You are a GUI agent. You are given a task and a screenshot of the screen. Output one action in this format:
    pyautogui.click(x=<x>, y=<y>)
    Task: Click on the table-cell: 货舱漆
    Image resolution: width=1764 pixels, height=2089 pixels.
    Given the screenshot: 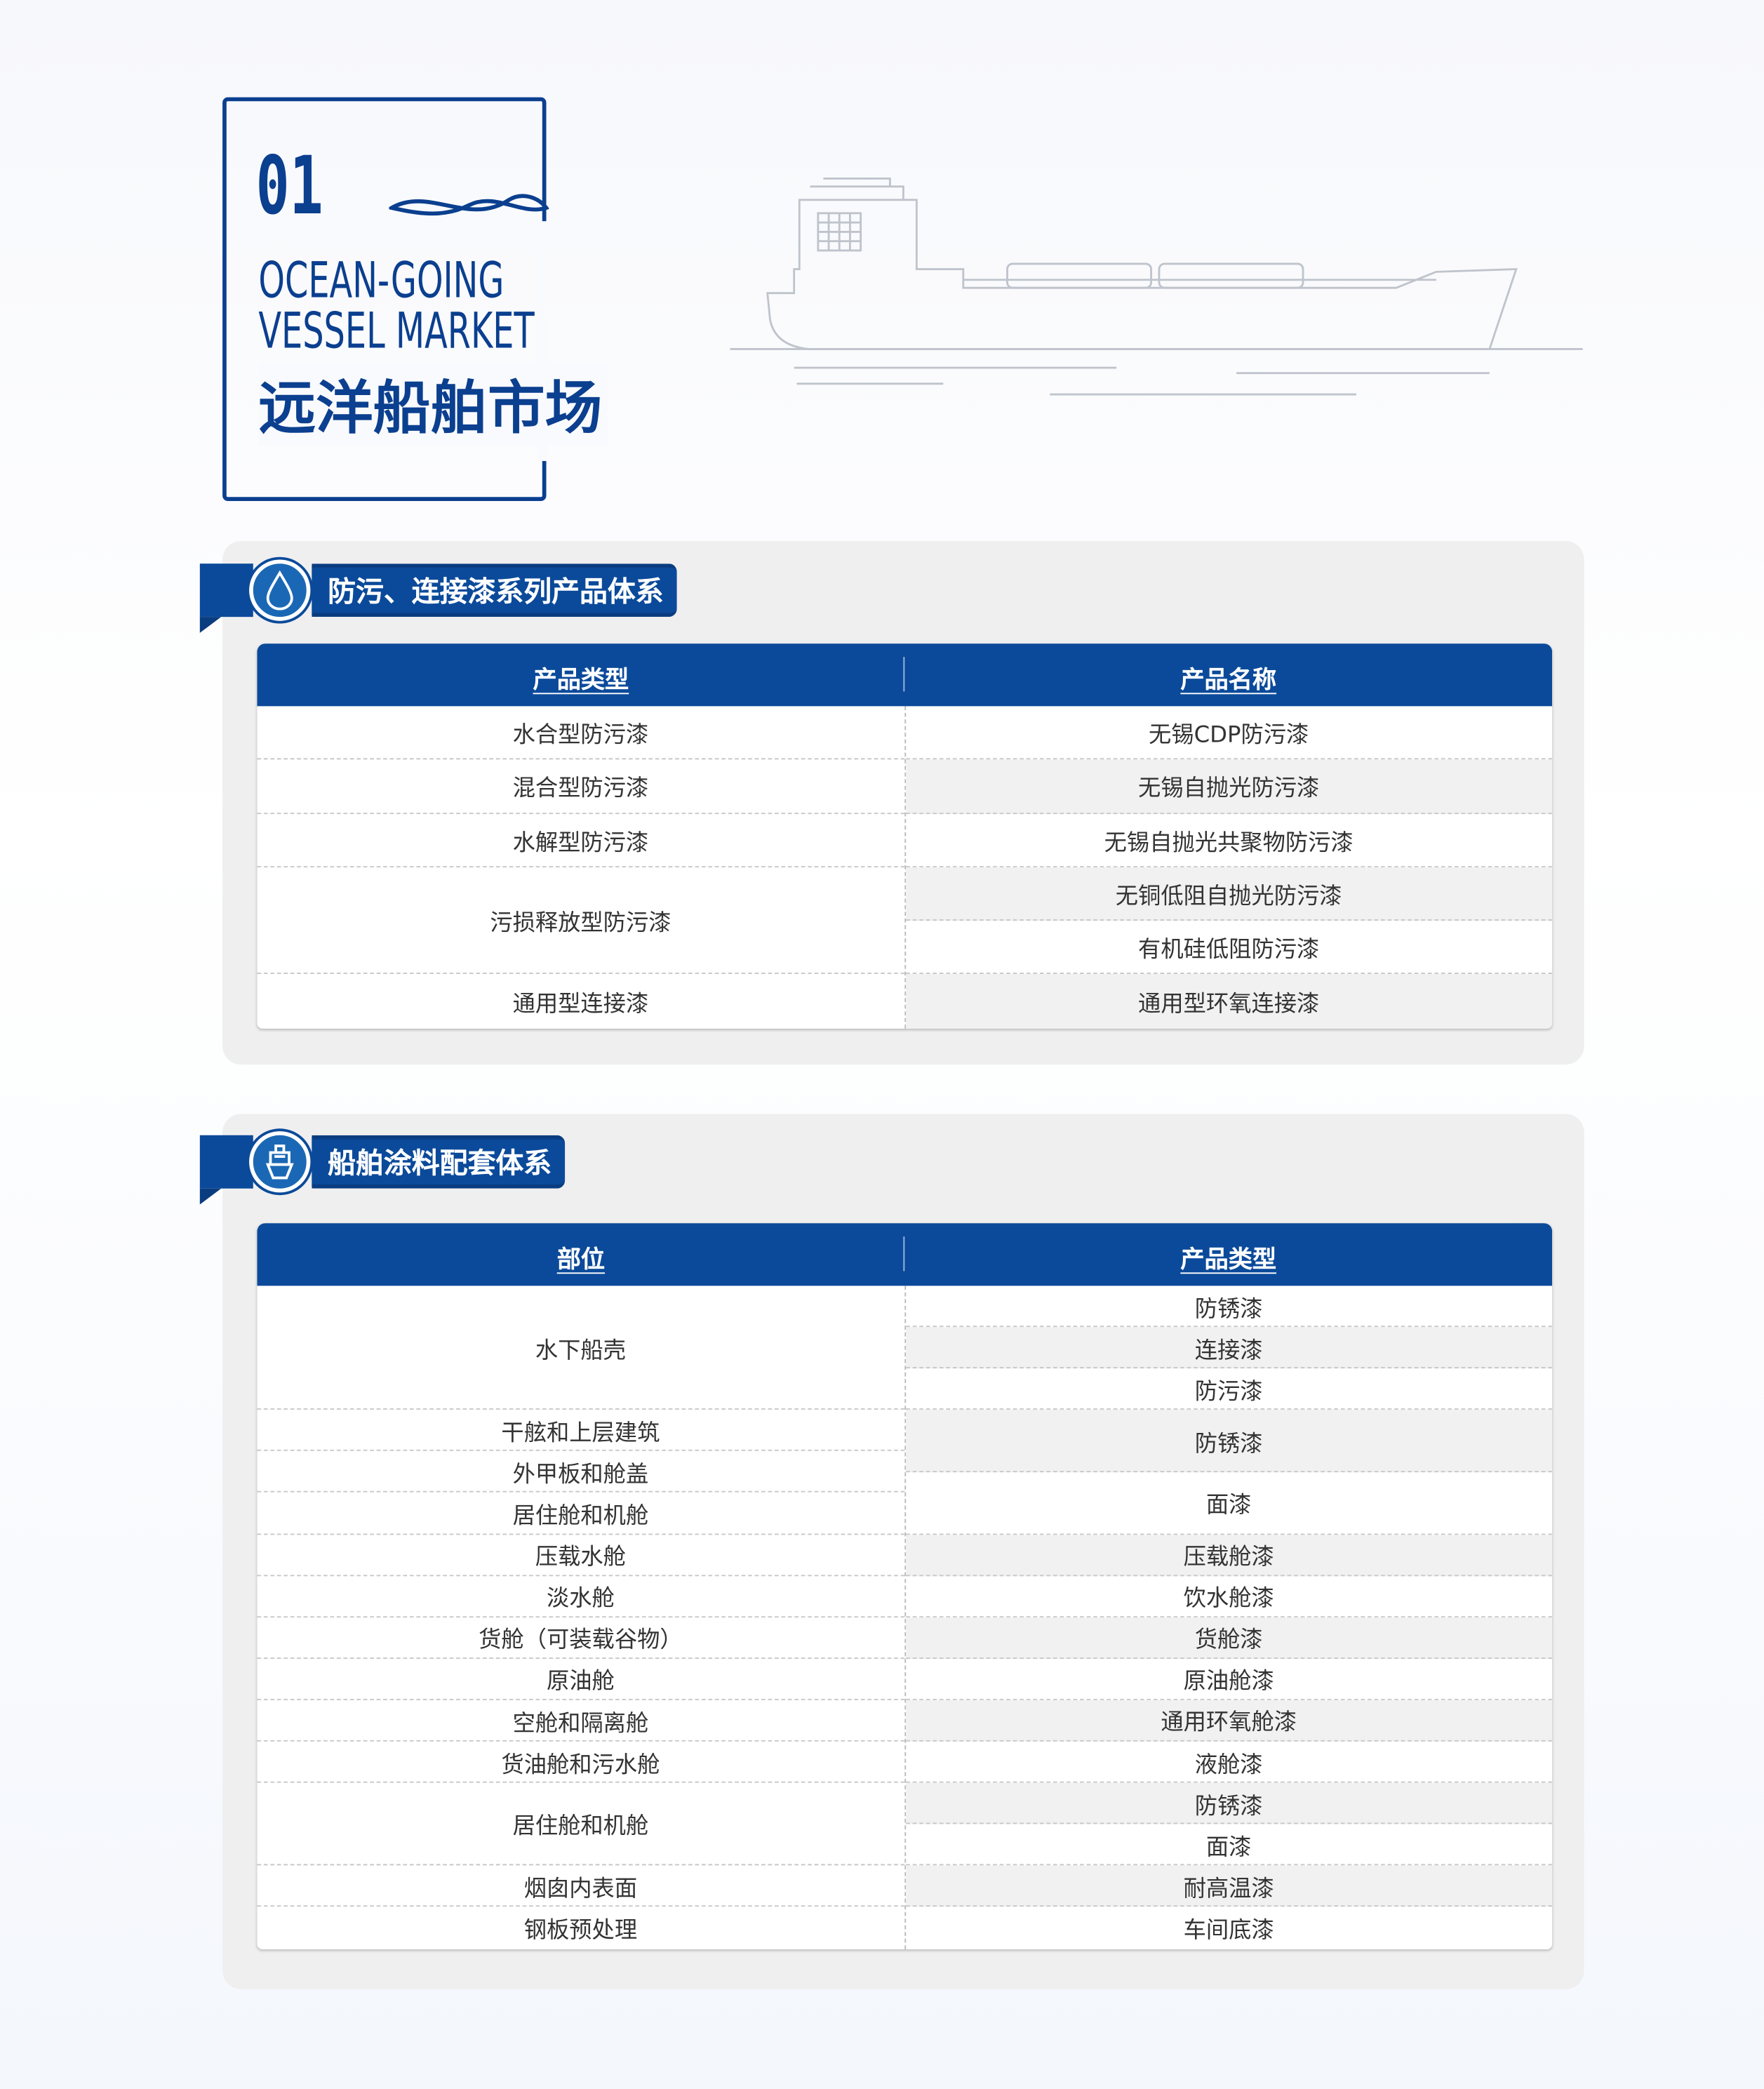 What is the action you would take?
    pyautogui.click(x=1229, y=1638)
    